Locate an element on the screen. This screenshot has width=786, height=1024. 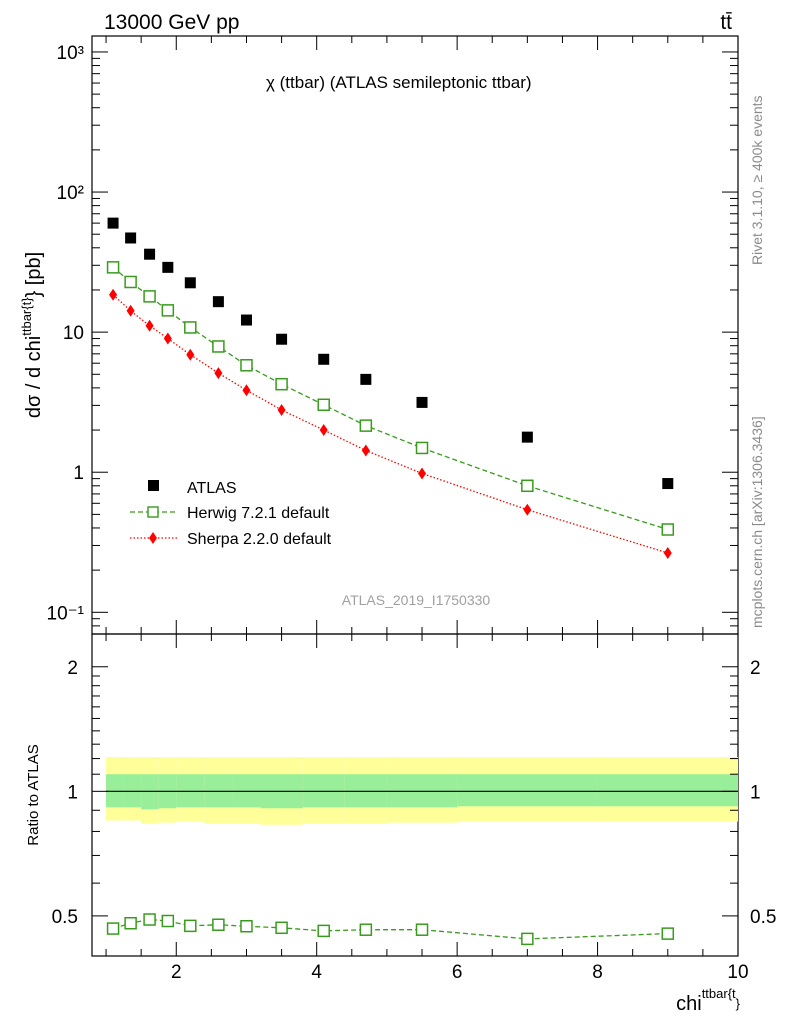
main-y-tick-label: 10² is located at coordinates (70, 193).